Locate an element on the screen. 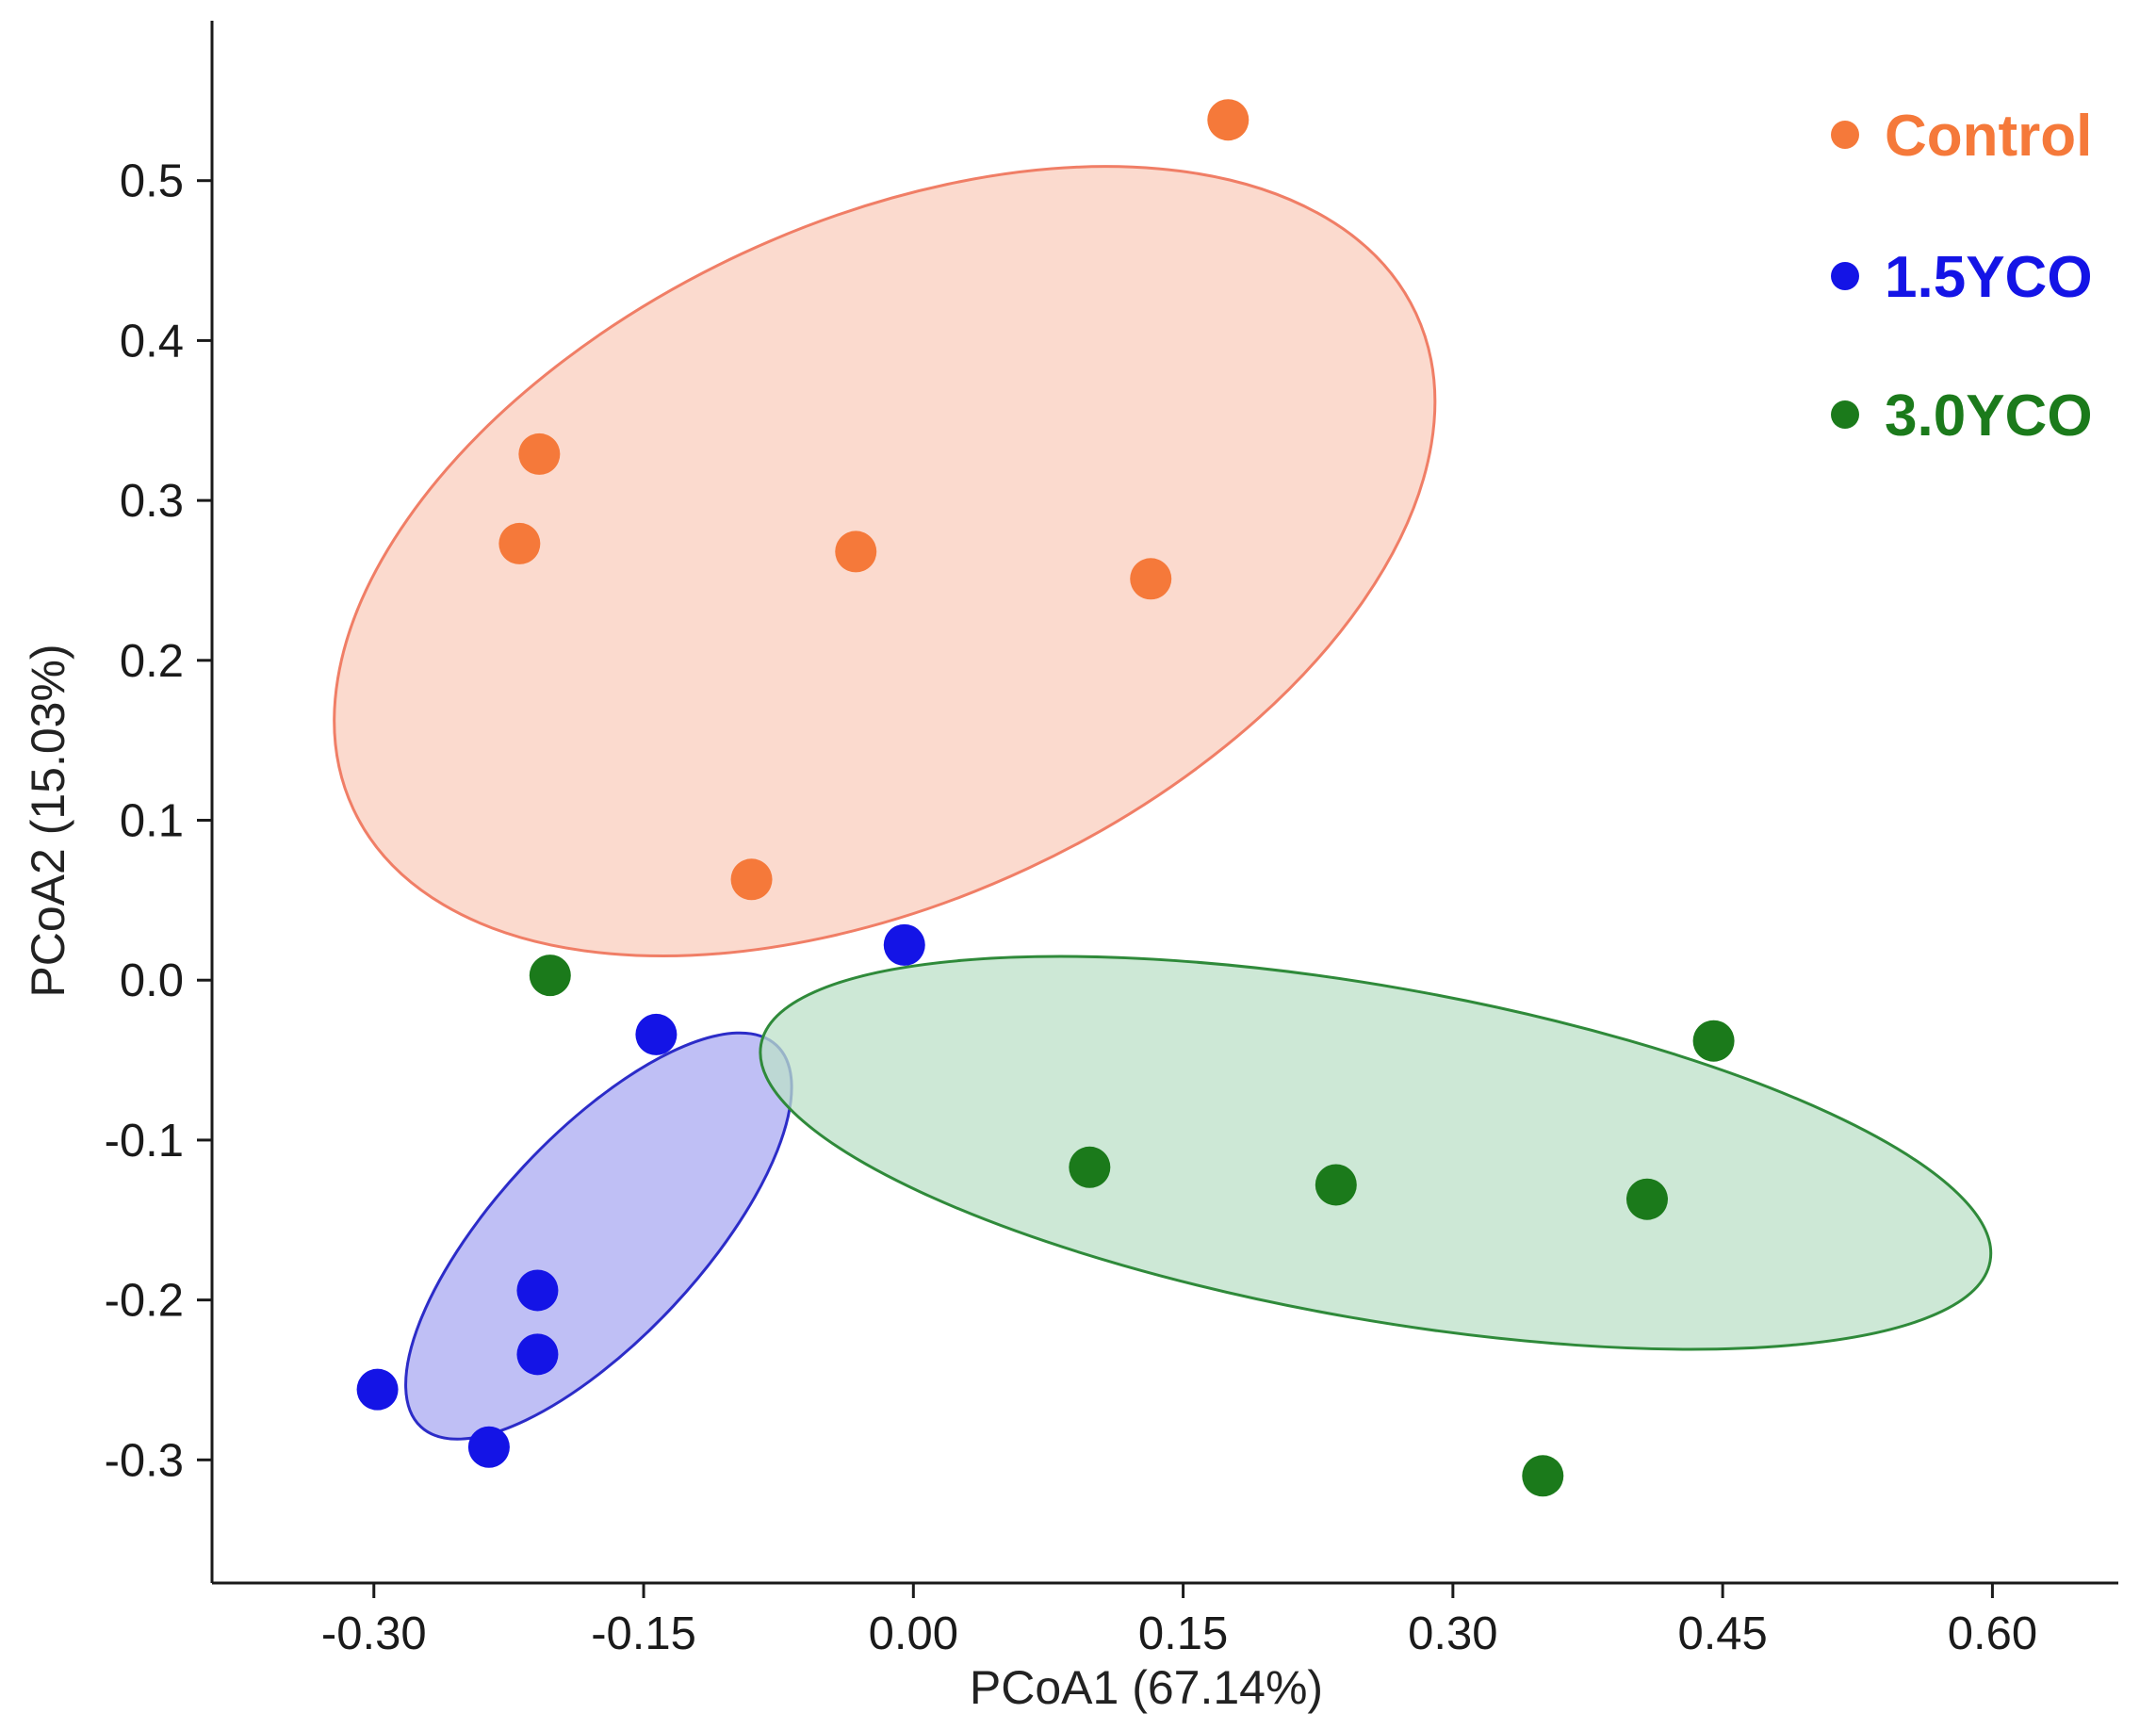 The width and height of the screenshot is (2156, 1730). legend-label-1-5yco: 1.5YCO is located at coordinates (1989, 277).